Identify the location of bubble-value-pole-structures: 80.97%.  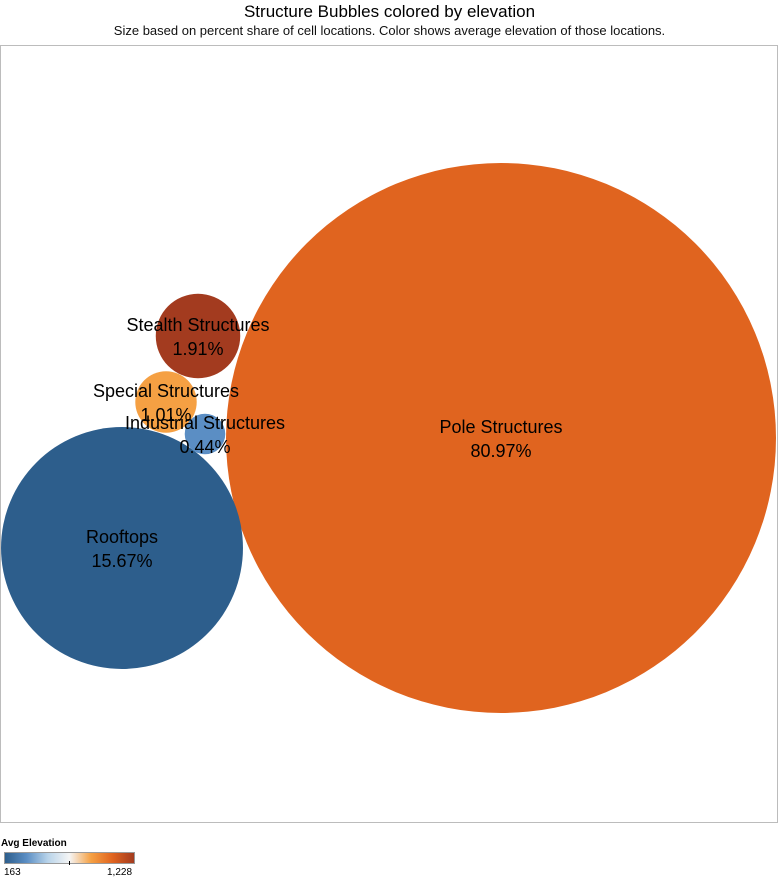
(500, 451).